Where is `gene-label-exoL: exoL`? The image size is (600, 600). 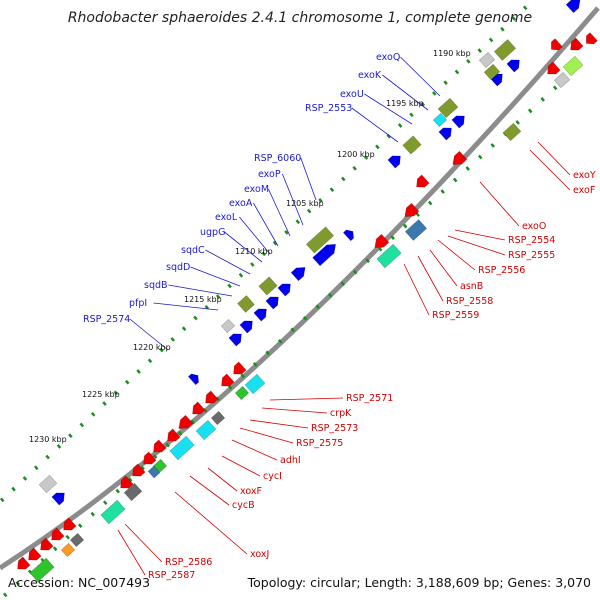 gene-label-exoL: exoL is located at coordinates (226, 217).